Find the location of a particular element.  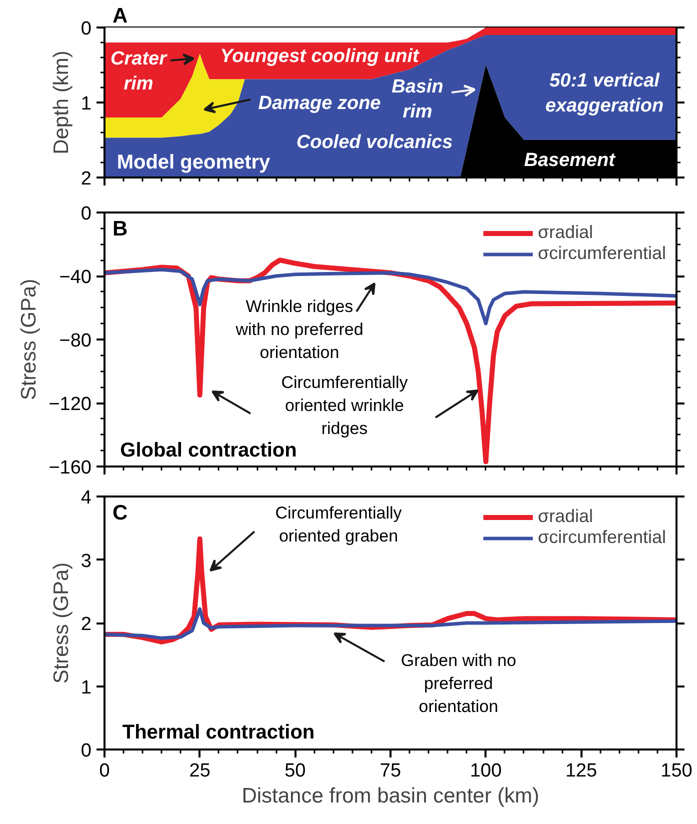

annotation: Crater rim is located at coordinates (139, 71).